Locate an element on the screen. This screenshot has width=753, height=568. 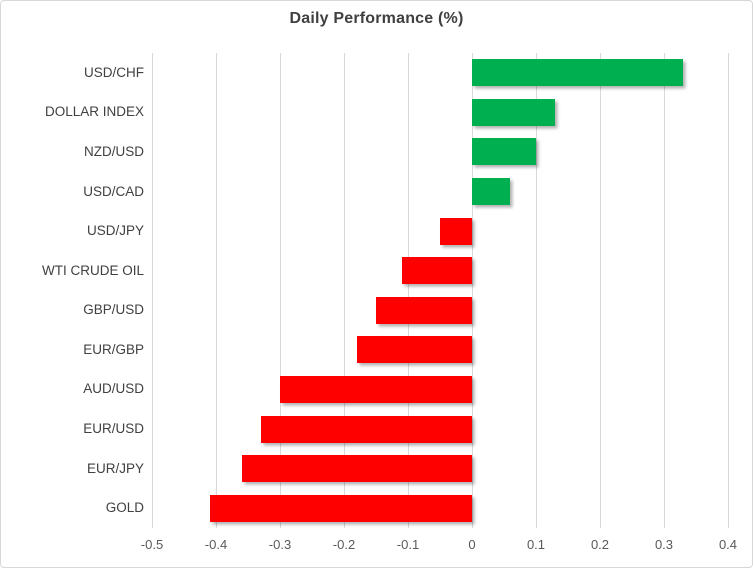
bar-eur-usd is located at coordinates (366, 429).